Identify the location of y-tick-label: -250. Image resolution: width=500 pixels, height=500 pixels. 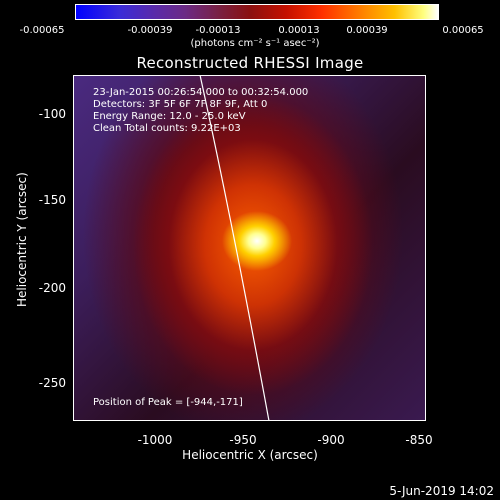
(52, 383).